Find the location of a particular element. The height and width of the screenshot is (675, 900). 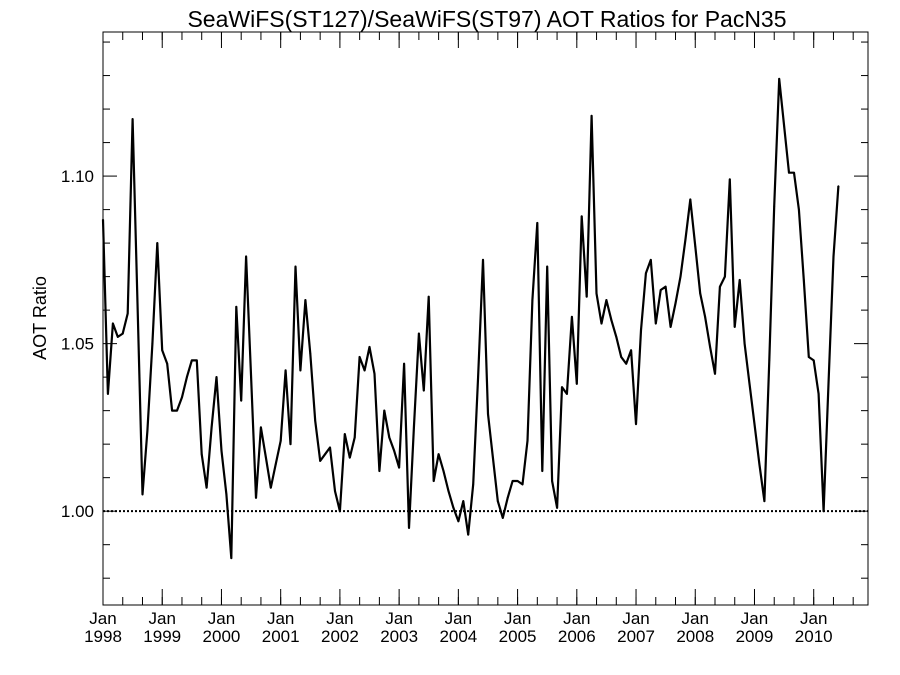

y-tick-label: 1.05 is located at coordinates (77, 344).